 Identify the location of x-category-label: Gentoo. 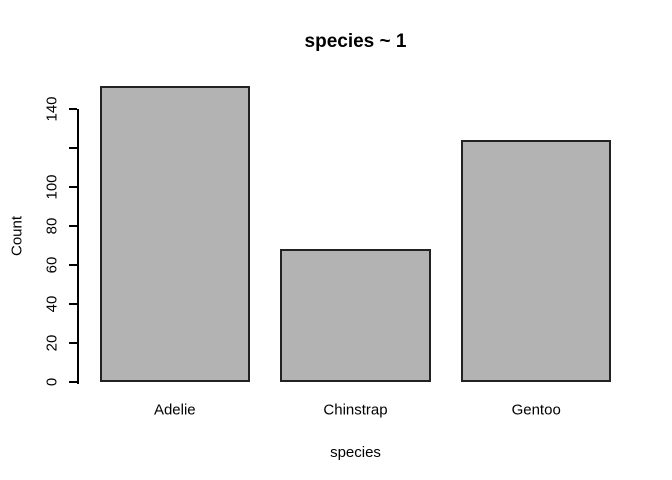
(536, 410).